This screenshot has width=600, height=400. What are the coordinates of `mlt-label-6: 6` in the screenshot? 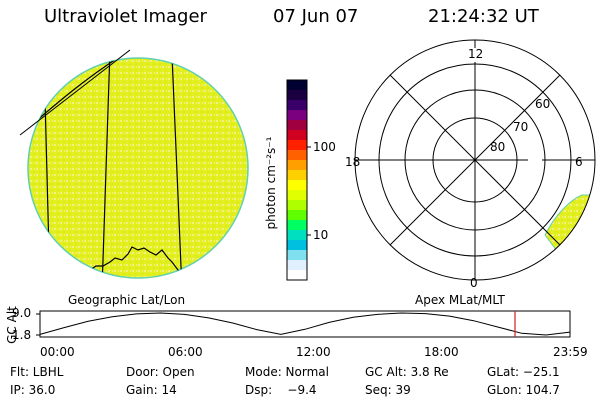 It's located at (579, 162).